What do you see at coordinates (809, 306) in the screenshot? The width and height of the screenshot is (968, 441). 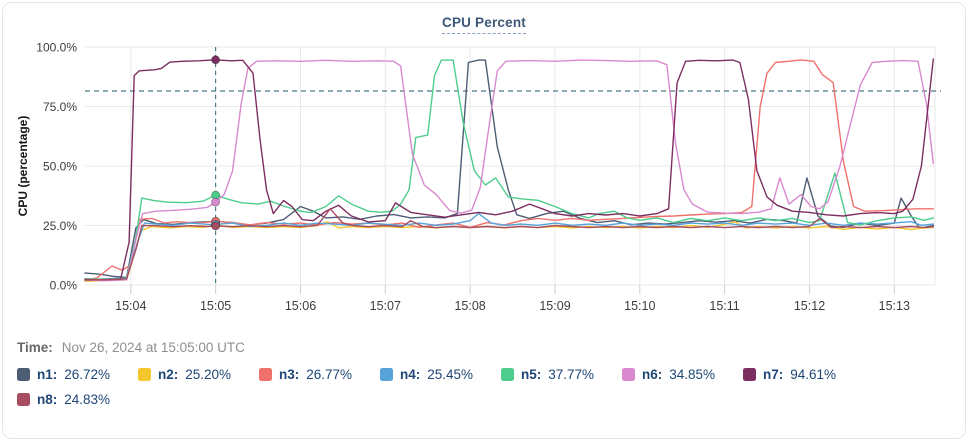 I see `x-tick-label: 15:12` at bounding box center [809, 306].